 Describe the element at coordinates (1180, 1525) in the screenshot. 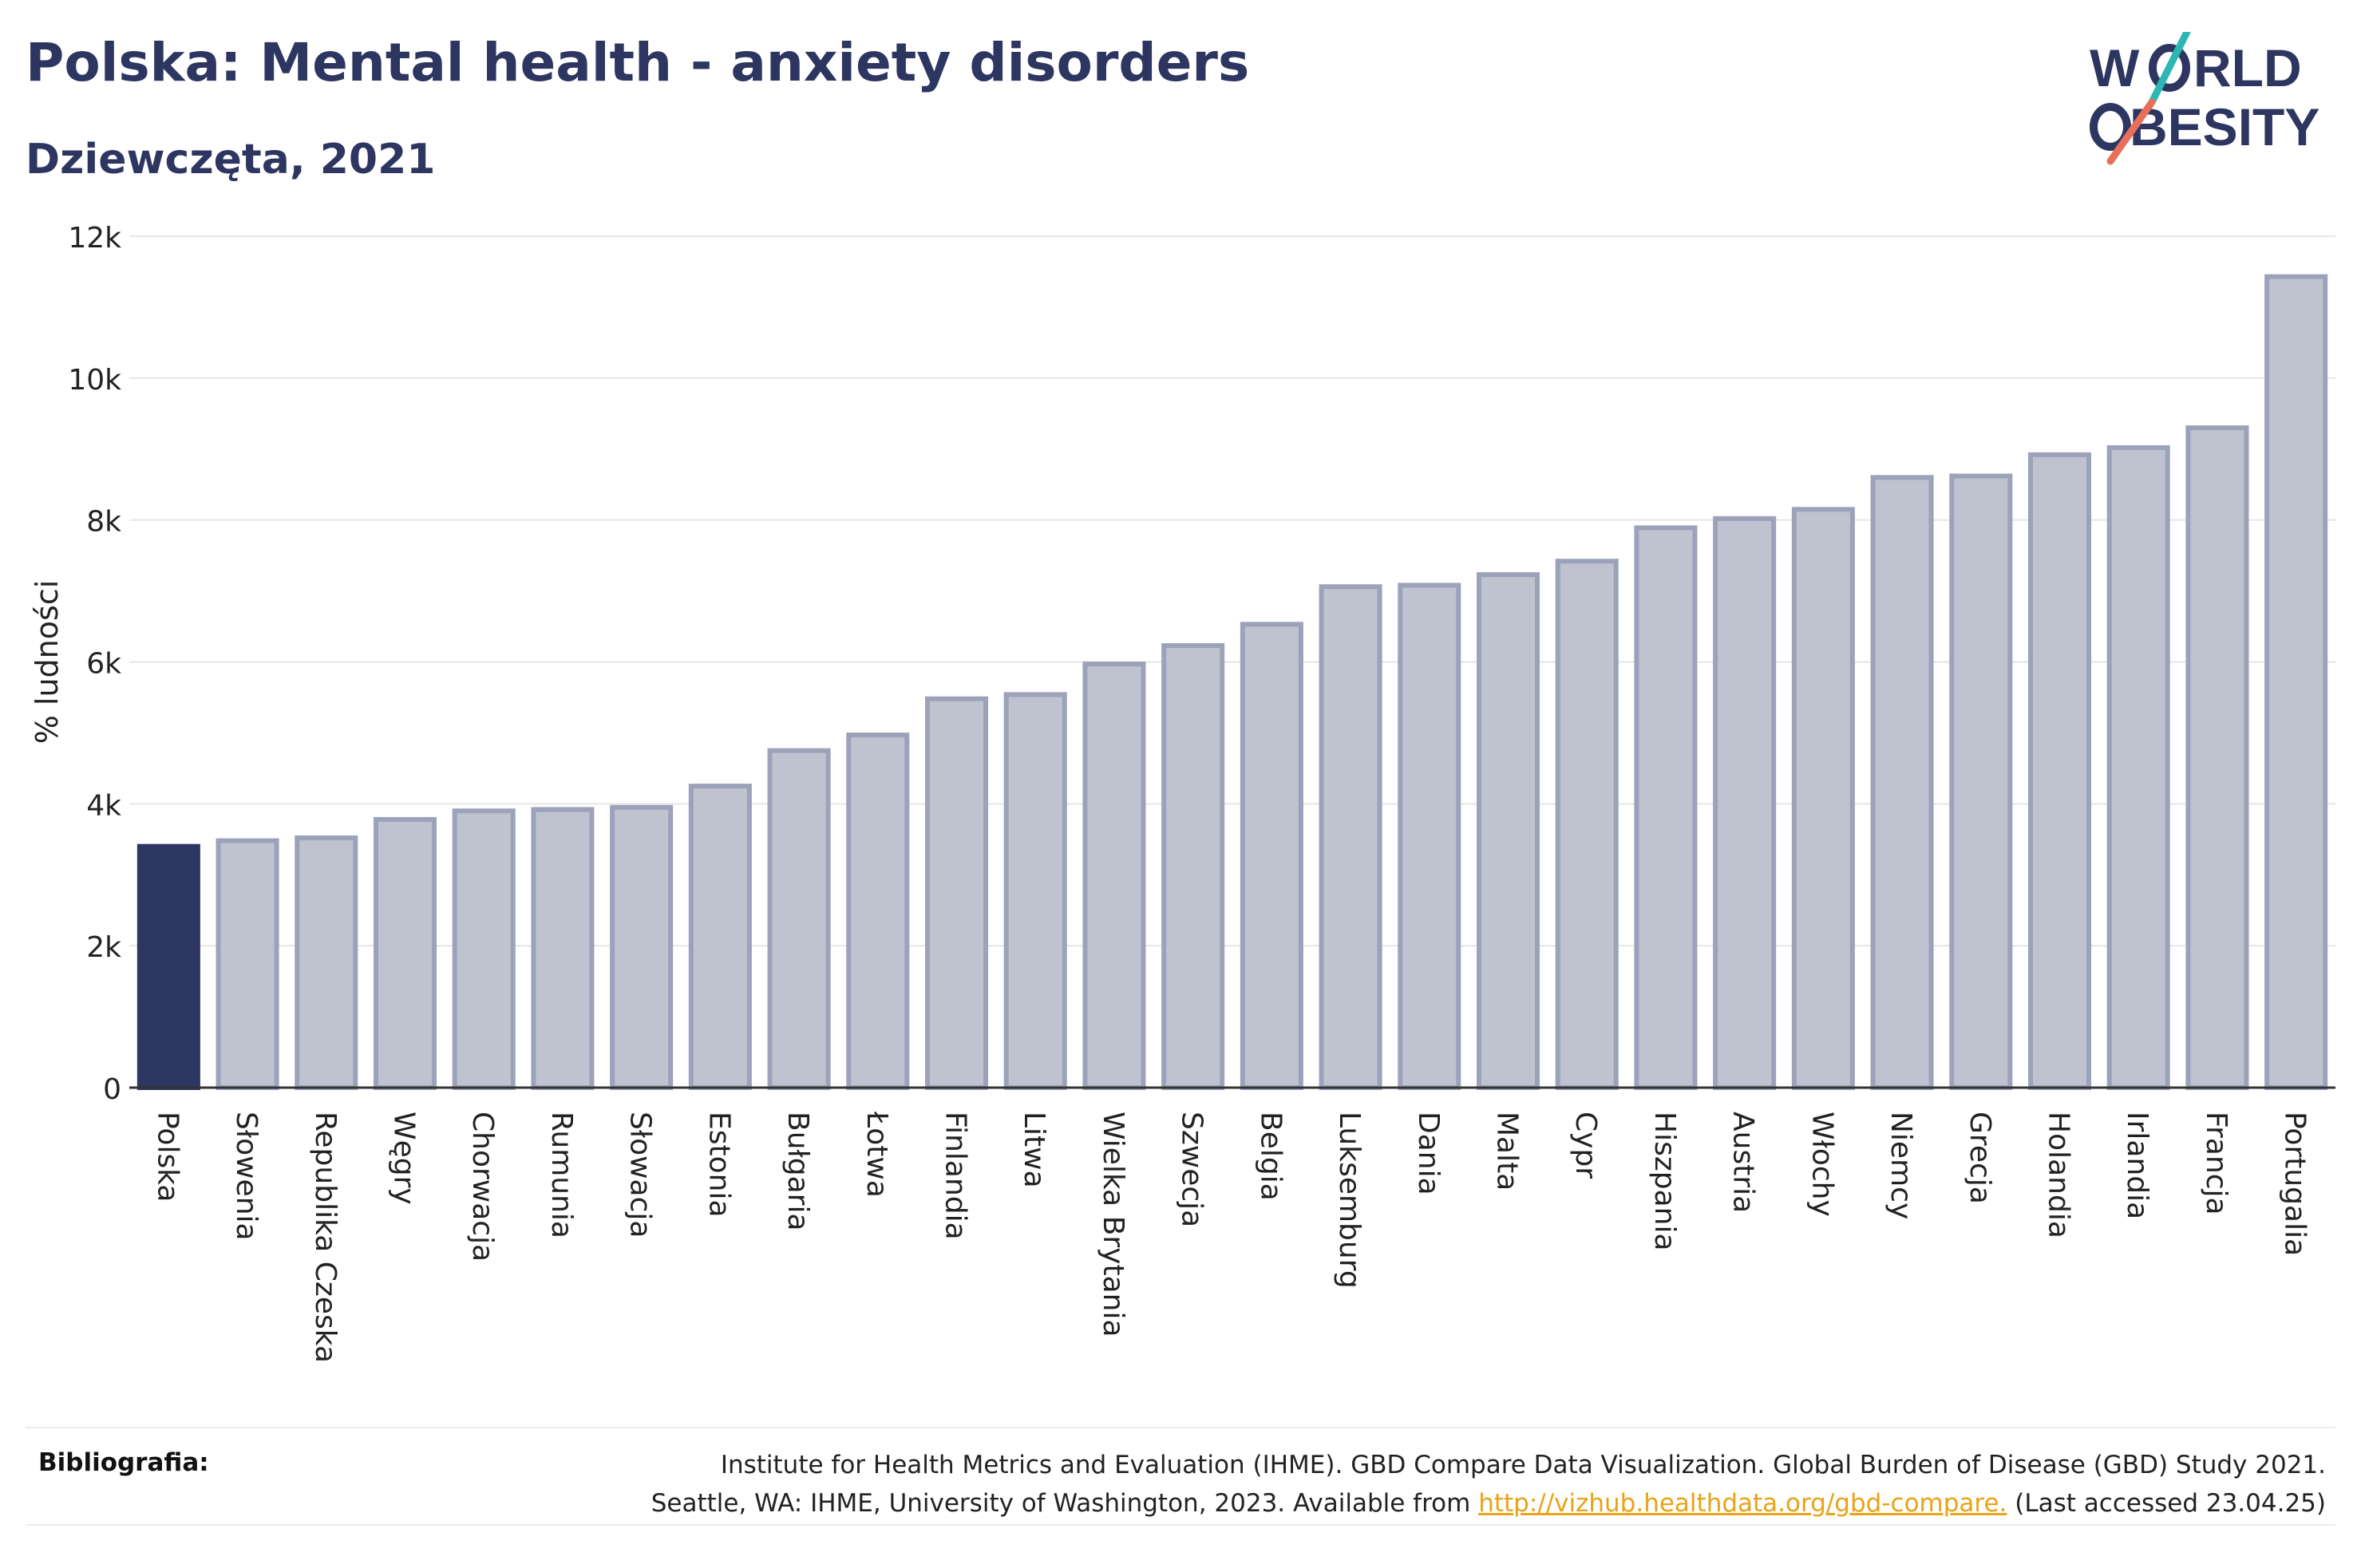

I see `bibliography-bottom-divider` at that location.